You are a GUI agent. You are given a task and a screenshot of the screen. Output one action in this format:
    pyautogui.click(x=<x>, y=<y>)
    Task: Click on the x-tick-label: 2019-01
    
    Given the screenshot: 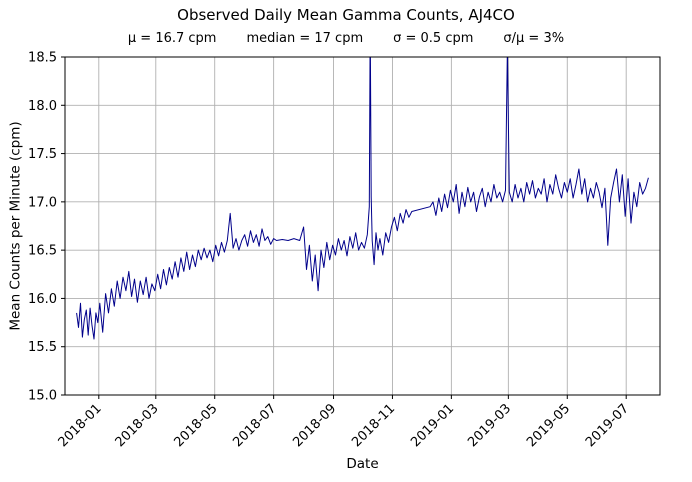 What is the action you would take?
    pyautogui.click(x=432, y=425)
    